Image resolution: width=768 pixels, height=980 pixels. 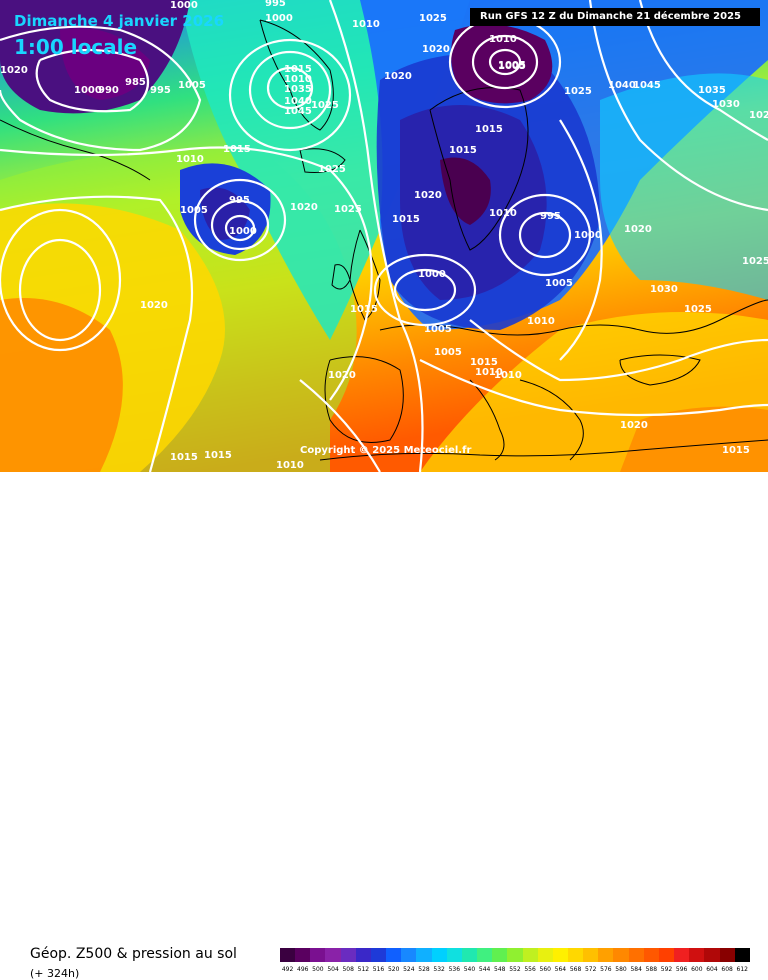 I want to click on scale-label: 556, so click(x=530, y=969).